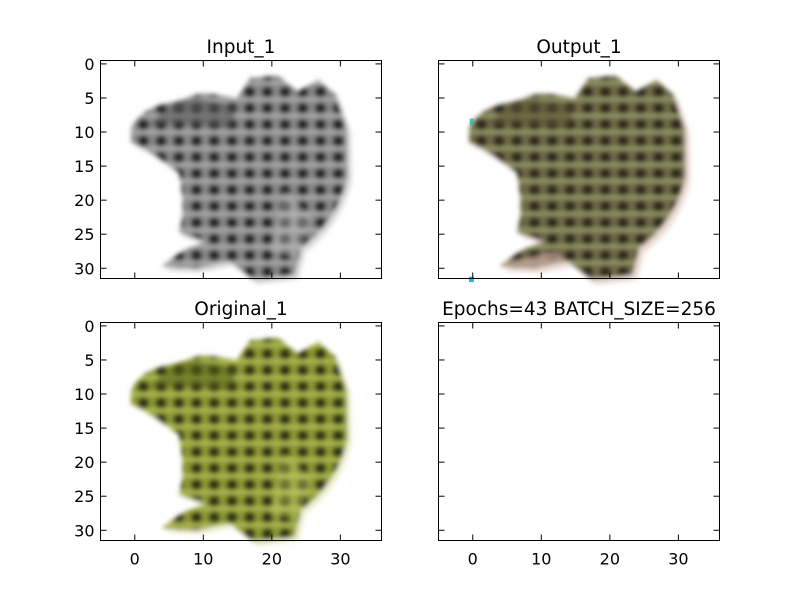  I want to click on ticks-output, so click(579, 169).